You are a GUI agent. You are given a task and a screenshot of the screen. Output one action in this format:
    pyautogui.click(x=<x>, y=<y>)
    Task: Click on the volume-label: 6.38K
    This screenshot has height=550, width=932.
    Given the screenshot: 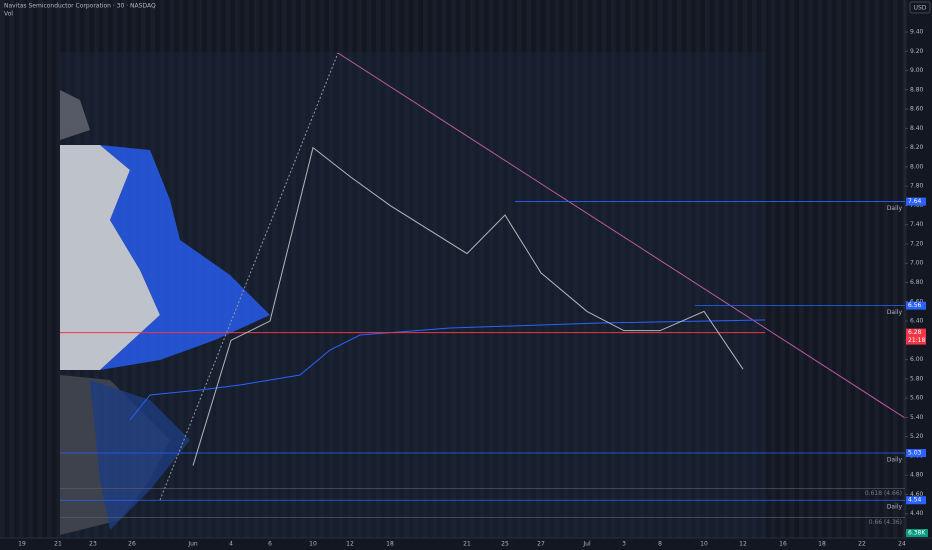 What is the action you would take?
    pyautogui.click(x=917, y=533)
    